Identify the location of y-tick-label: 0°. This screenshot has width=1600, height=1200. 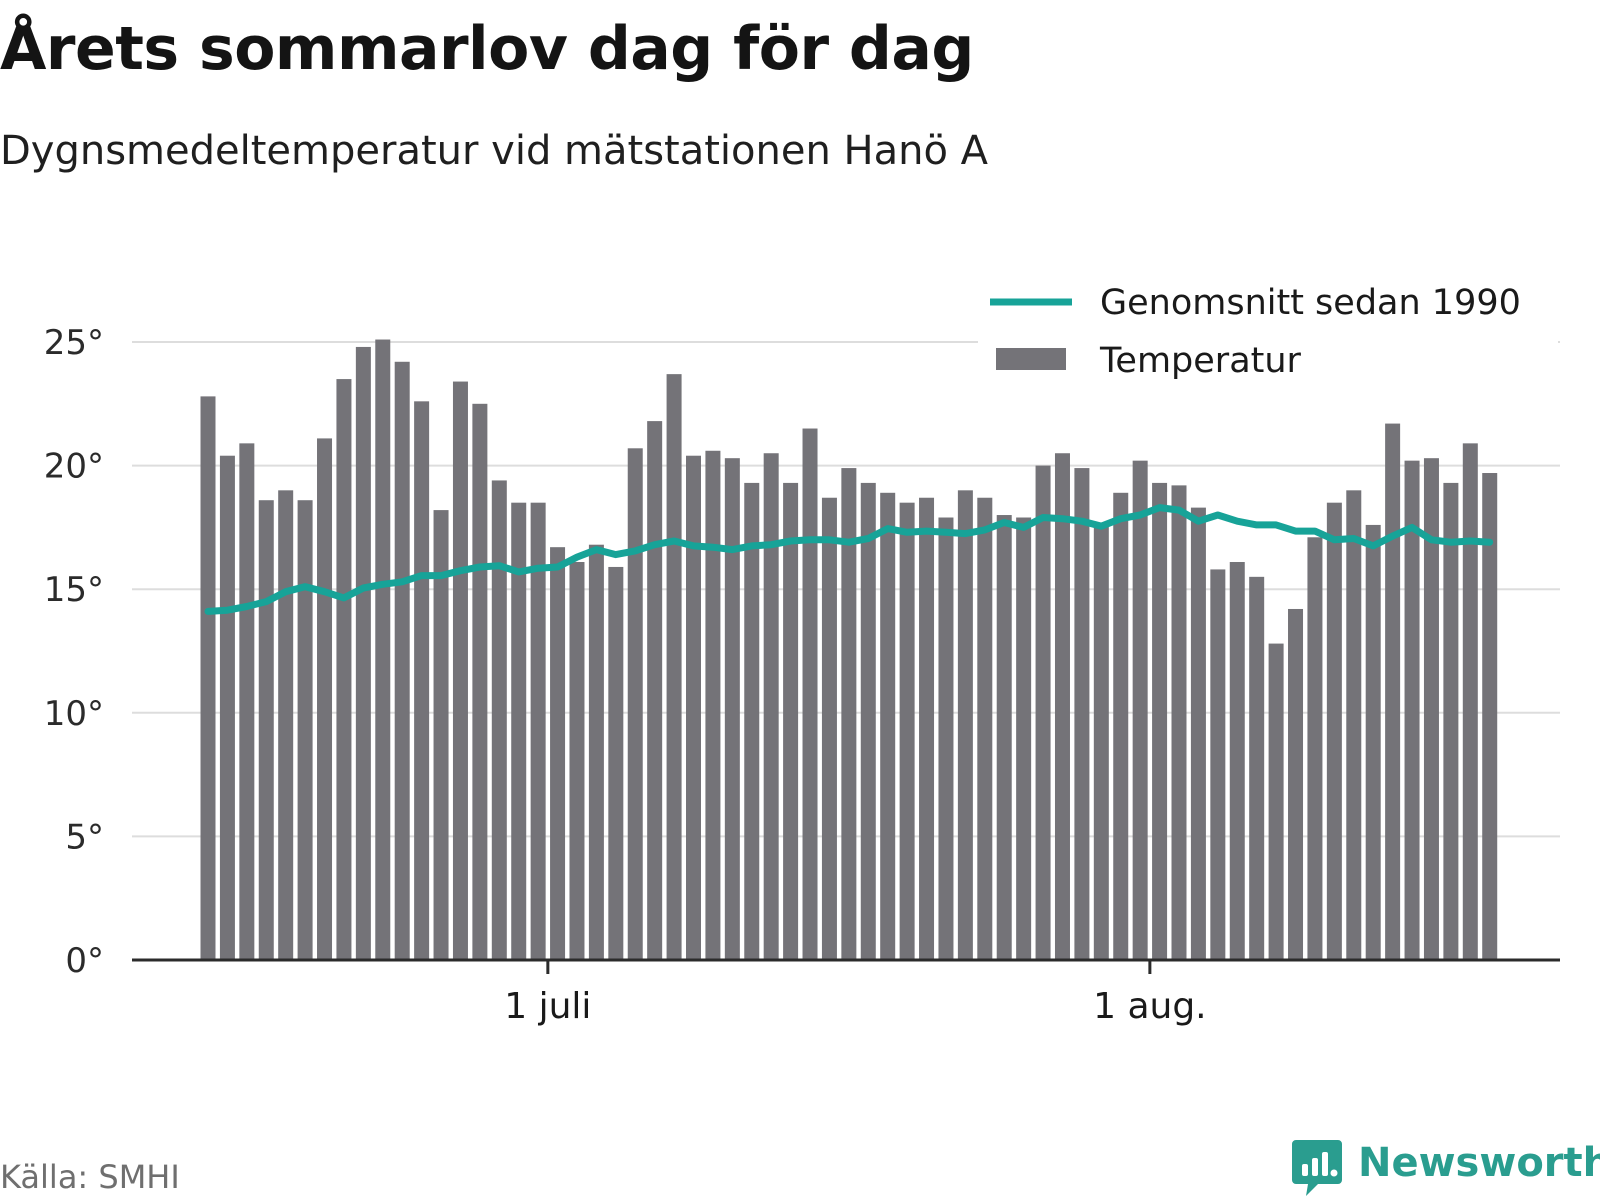
(84, 961).